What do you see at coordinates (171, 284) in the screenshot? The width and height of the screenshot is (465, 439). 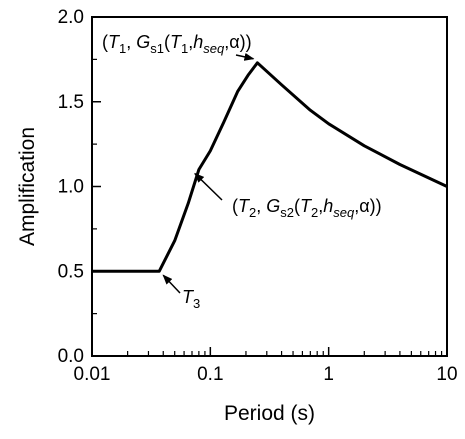 I see `t3-arrow` at bounding box center [171, 284].